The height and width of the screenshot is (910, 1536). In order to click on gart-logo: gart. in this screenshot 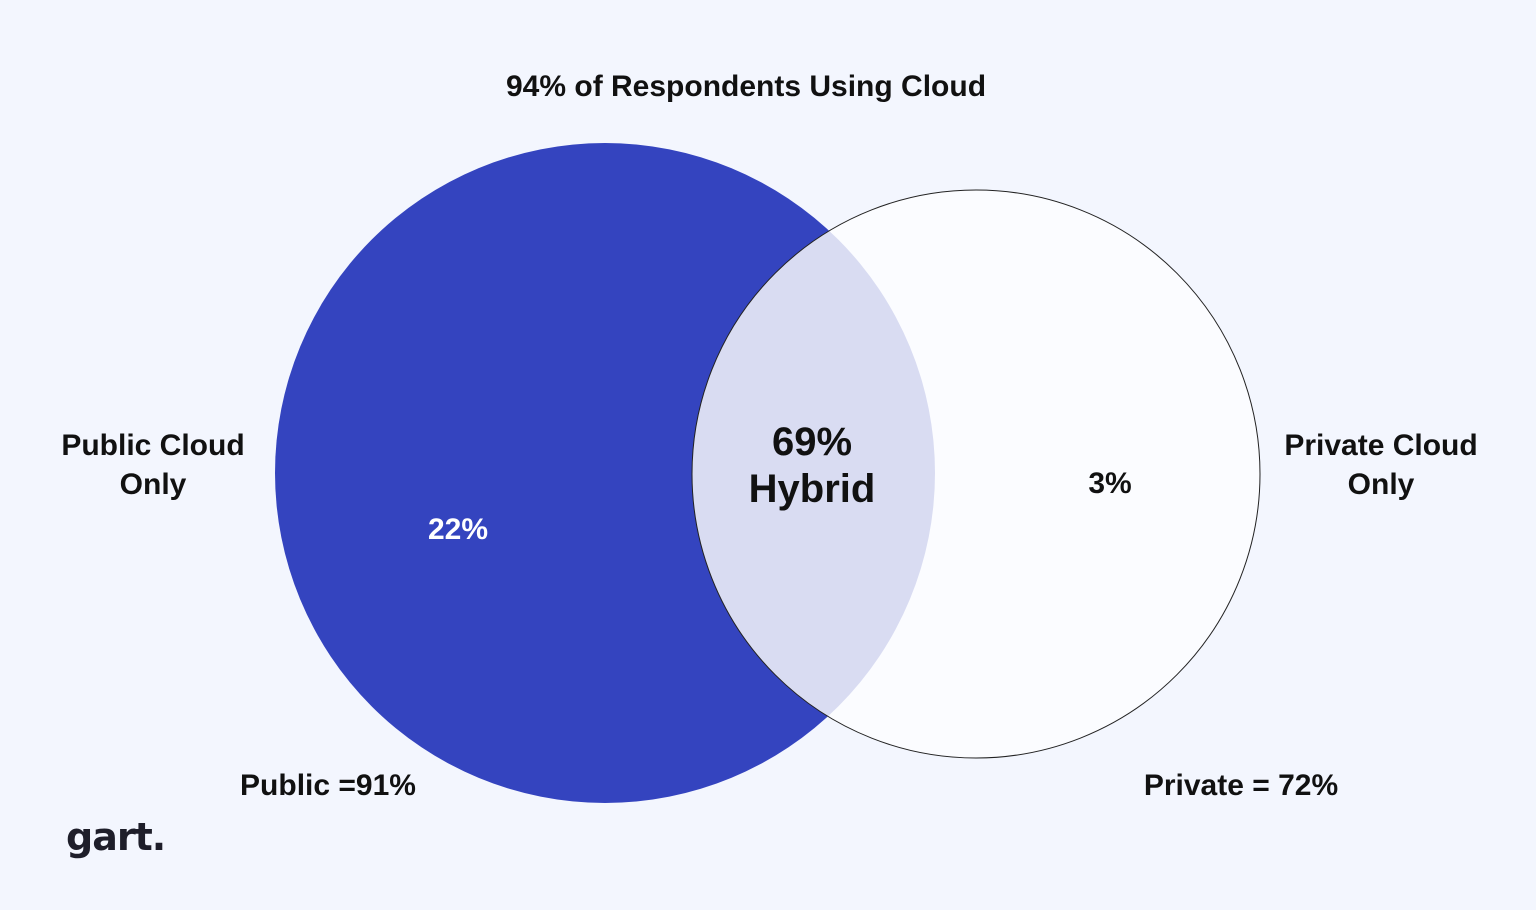, I will do `click(116, 837)`.